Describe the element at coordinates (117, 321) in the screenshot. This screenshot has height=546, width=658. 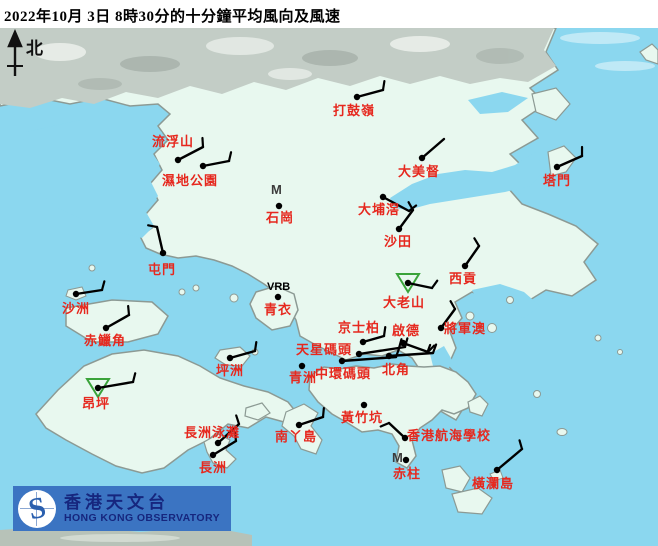
I see `land-airport-chek-lap-kok` at that location.